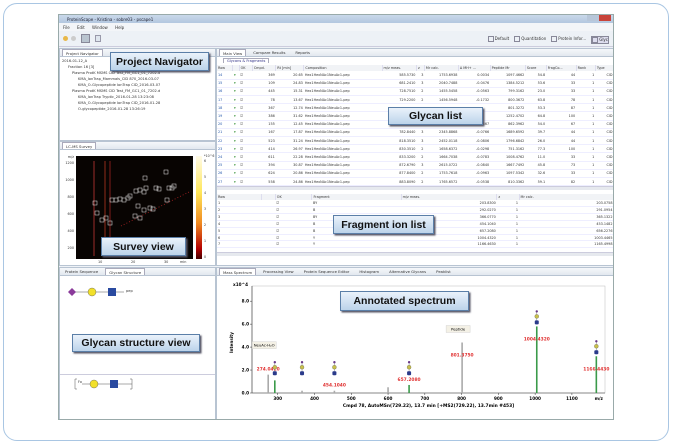 The width and height of the screenshot is (673, 445). Describe the element at coordinates (236, 68) in the screenshot. I see `glycan-col-header` at that location.